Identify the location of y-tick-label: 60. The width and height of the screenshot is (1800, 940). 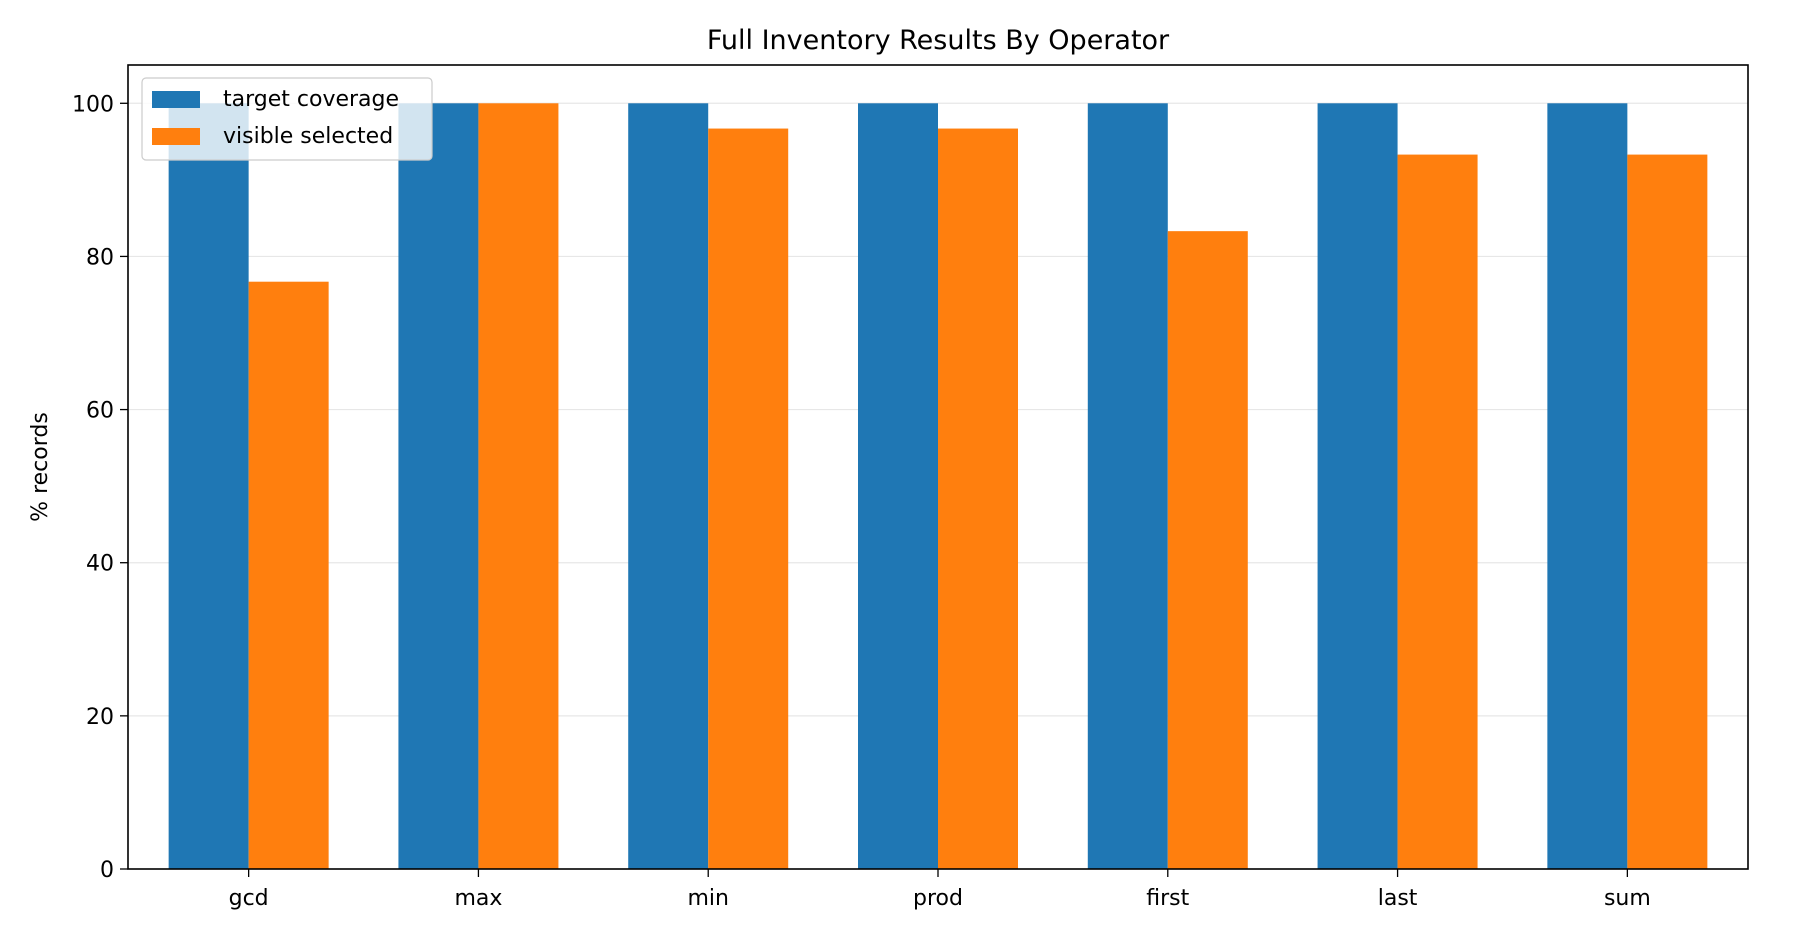
(100, 411).